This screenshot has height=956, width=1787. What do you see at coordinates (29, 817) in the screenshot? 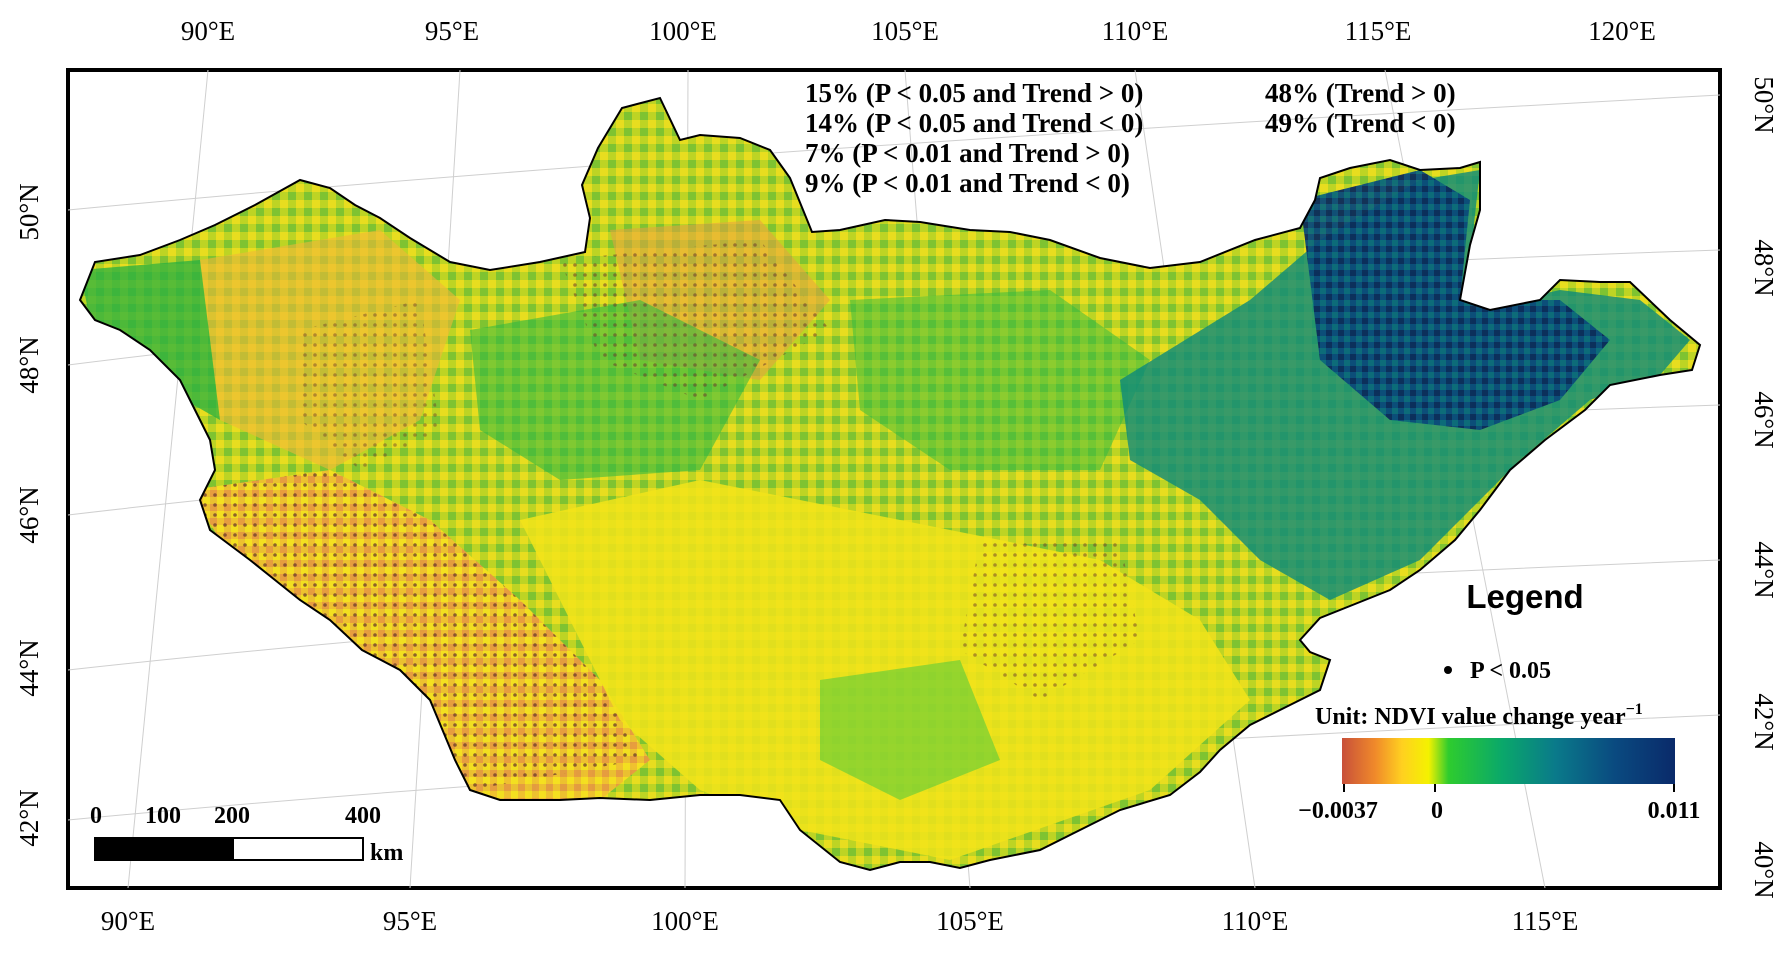
I see `left-lat-label: 42°N` at bounding box center [29, 817].